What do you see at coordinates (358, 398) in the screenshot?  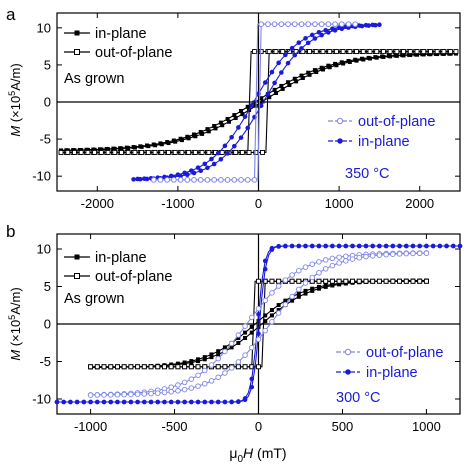 I see `legend-note-temperature: 300 °C` at bounding box center [358, 398].